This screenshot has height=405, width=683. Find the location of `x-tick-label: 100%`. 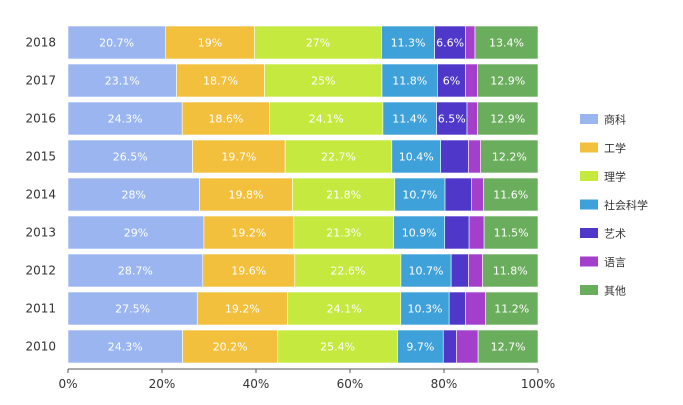

x-tick-label: 100% is located at coordinates (538, 384).